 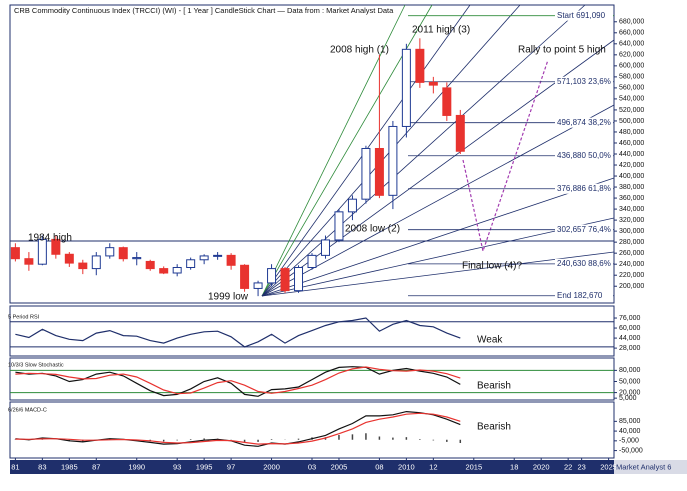 I want to click on panel-title: 5 Period RSI, so click(x=24, y=317).